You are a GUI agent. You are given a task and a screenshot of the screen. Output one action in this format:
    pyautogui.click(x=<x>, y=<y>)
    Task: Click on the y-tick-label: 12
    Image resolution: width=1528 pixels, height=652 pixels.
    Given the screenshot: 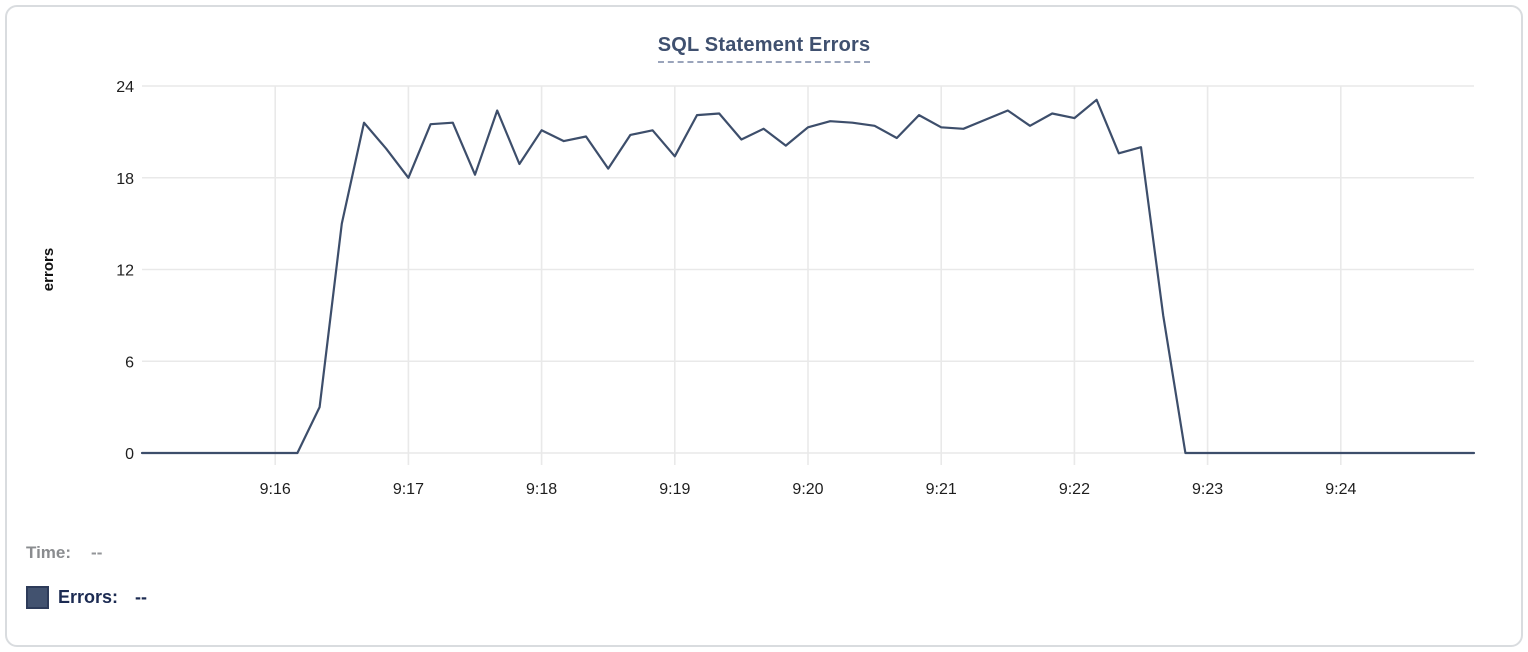 What is the action you would take?
    pyautogui.click(x=125, y=271)
    